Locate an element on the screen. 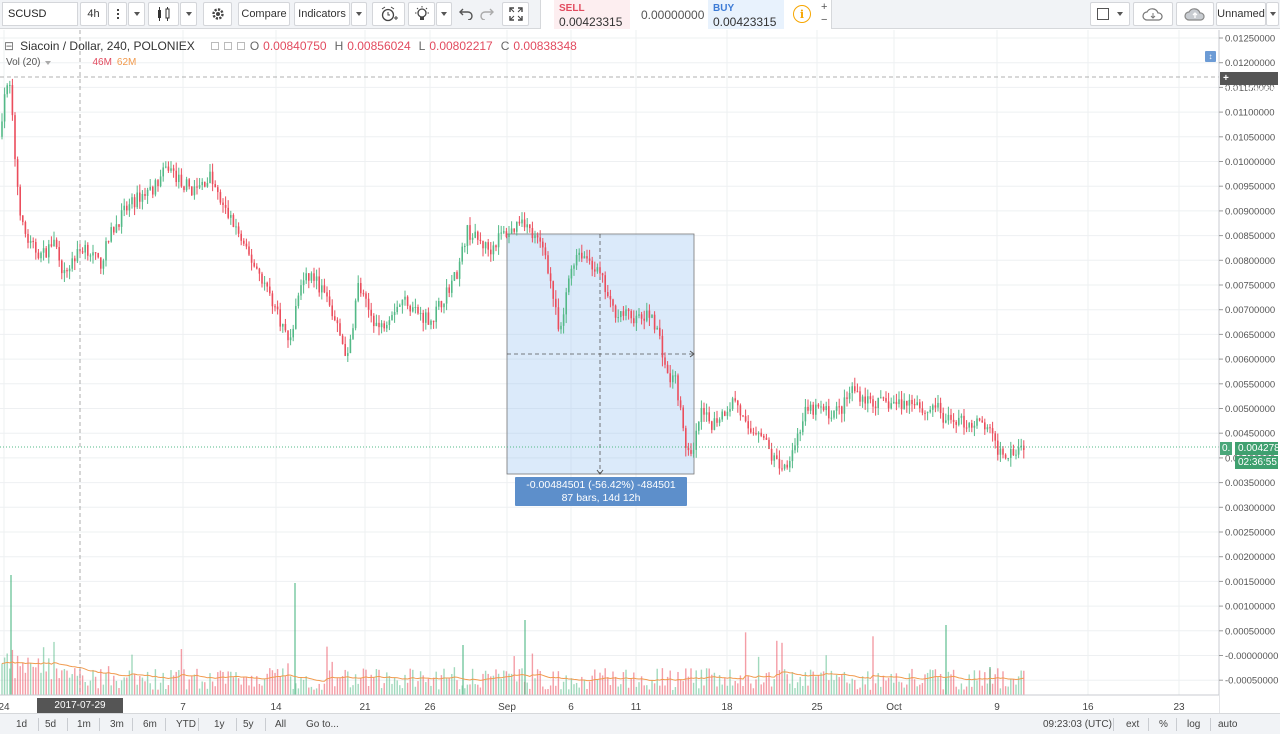  compare-button: Compare is located at coordinates (264, 14).